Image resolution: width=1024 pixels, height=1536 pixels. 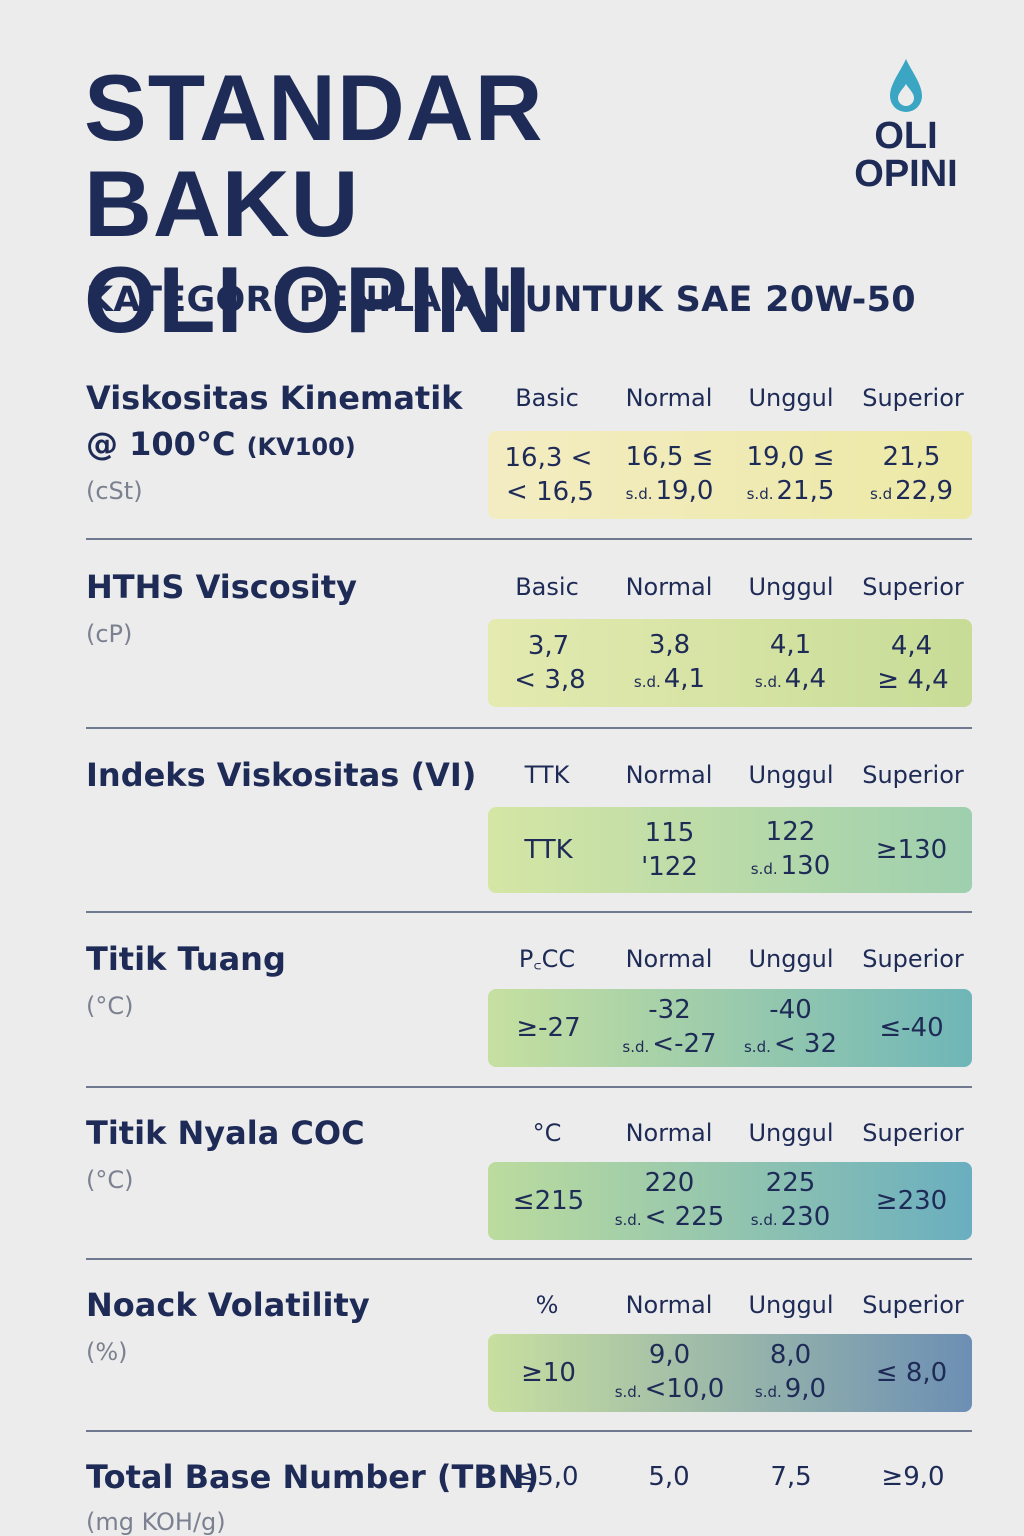 I want to click on value-cell: ≥-27, so click(x=548, y=1028).